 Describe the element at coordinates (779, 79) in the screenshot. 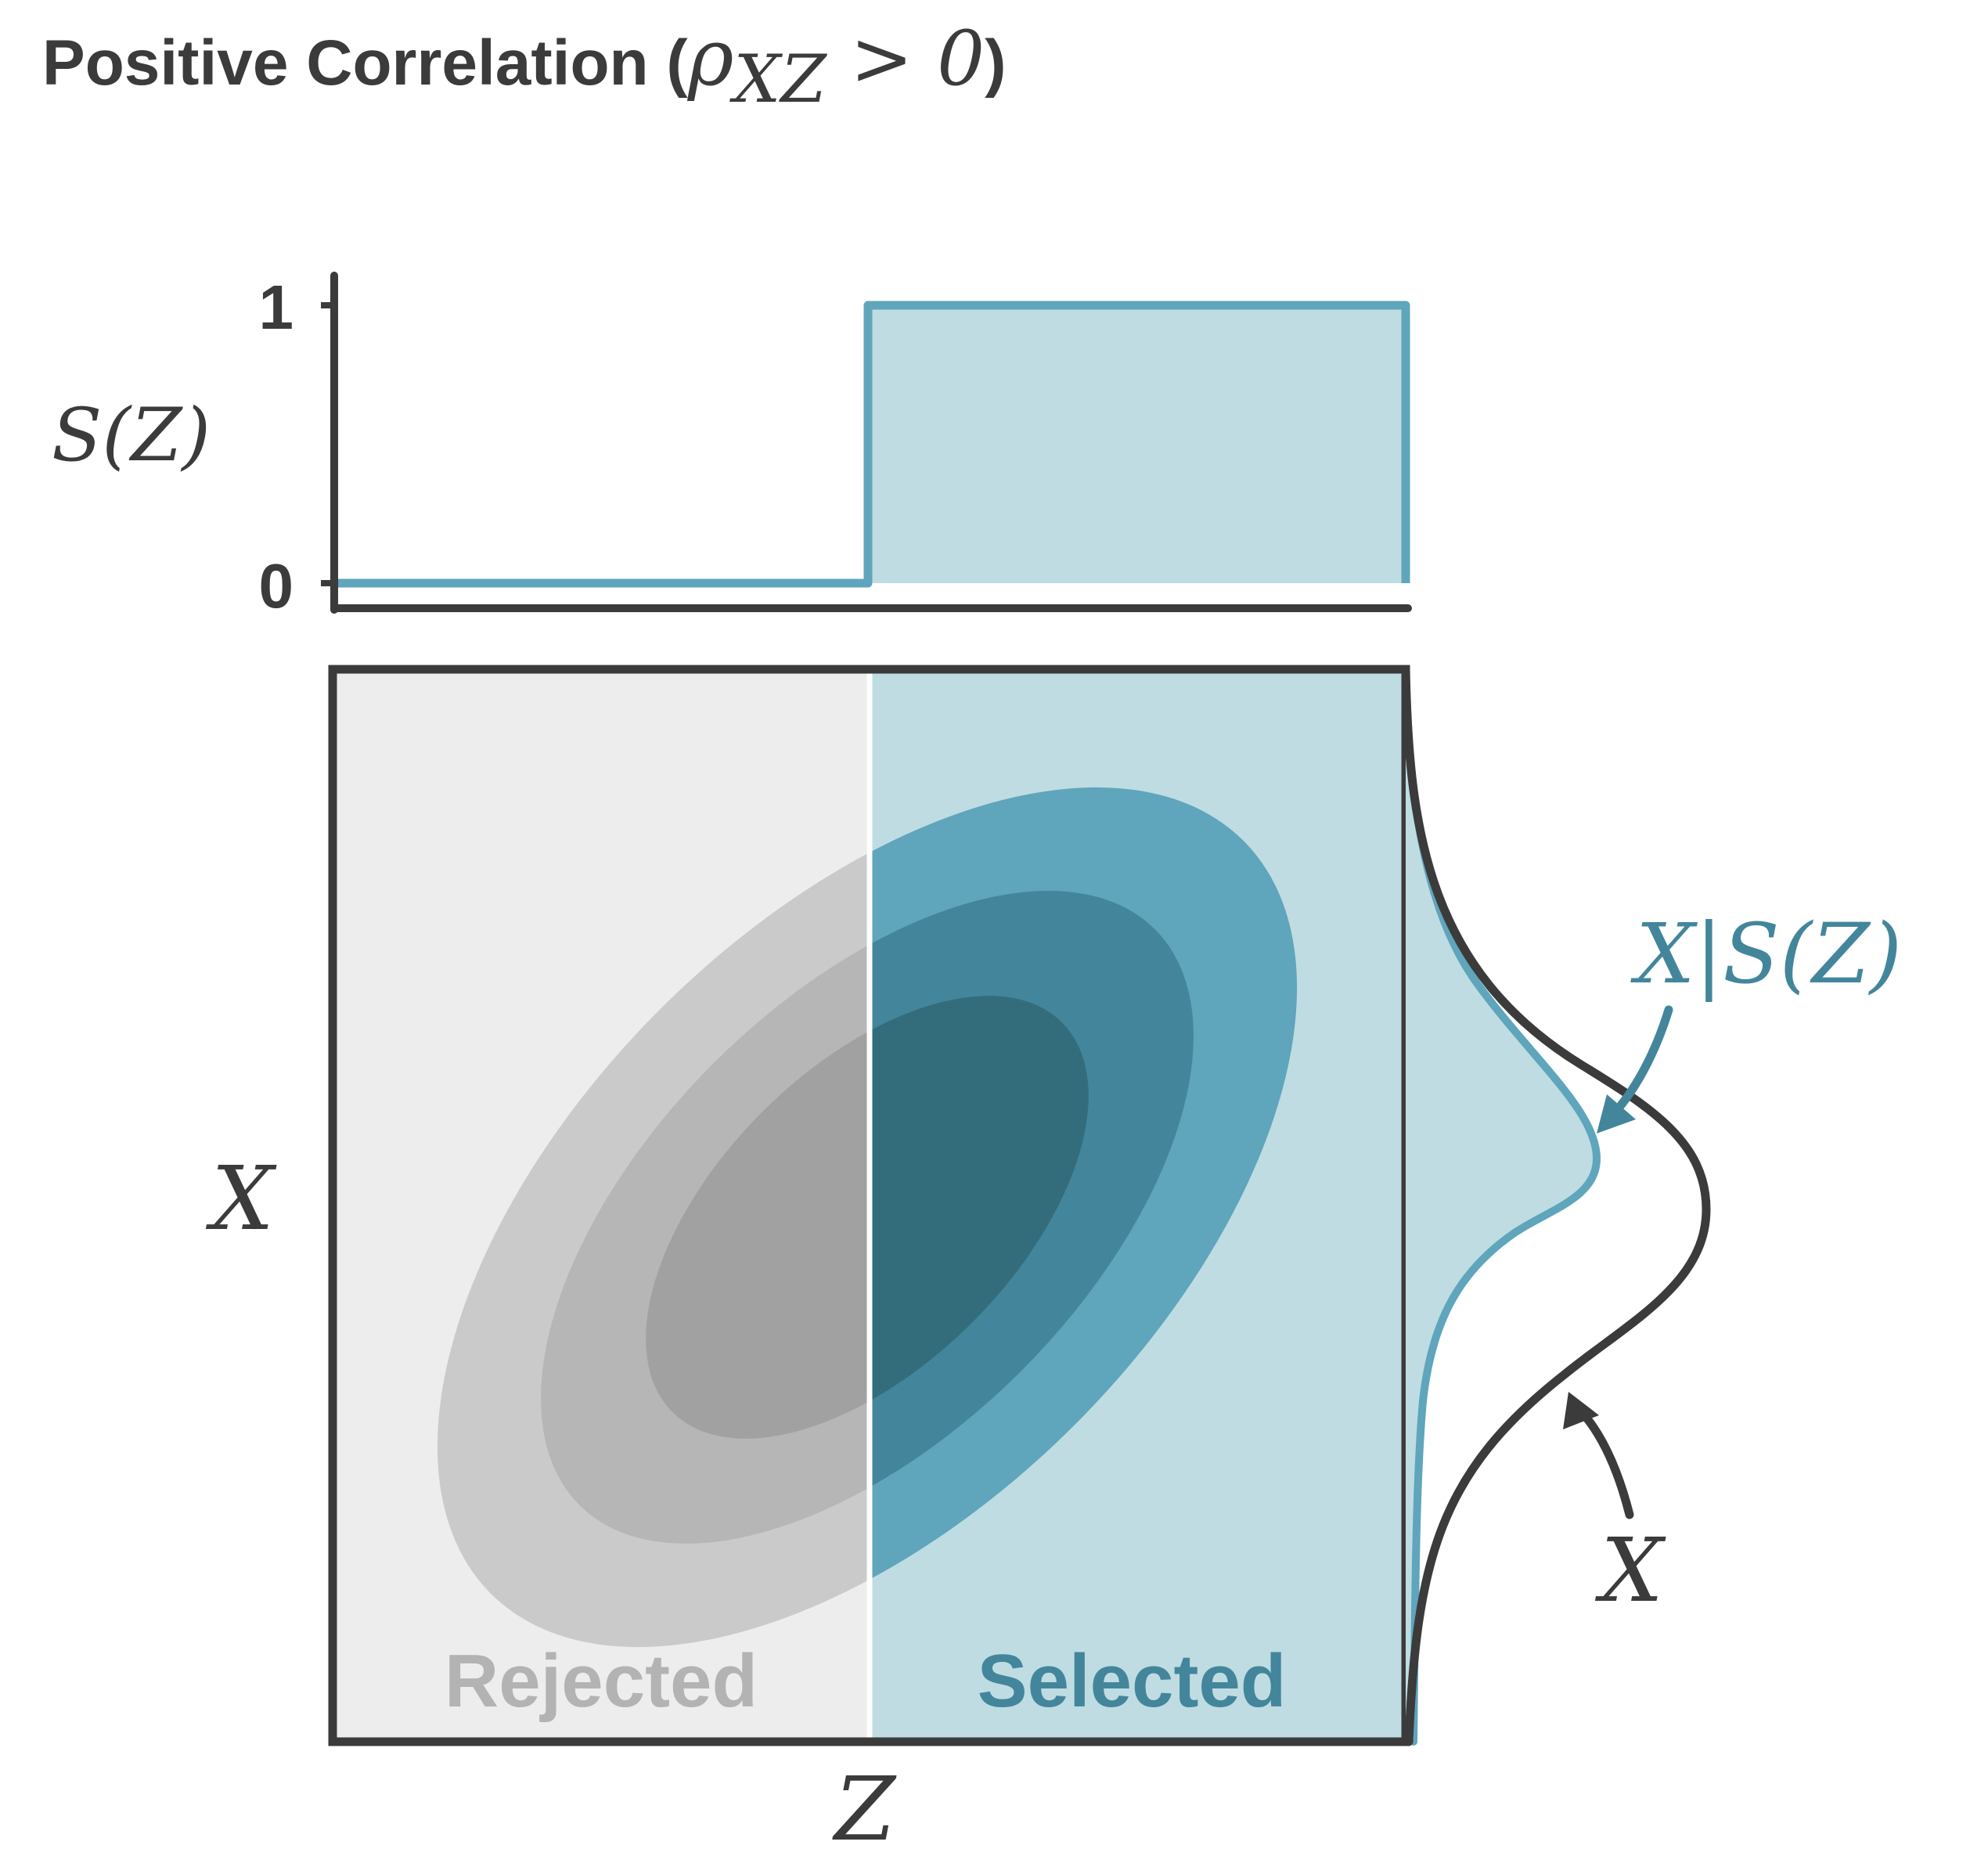

I see `title-subscript: XZ` at that location.